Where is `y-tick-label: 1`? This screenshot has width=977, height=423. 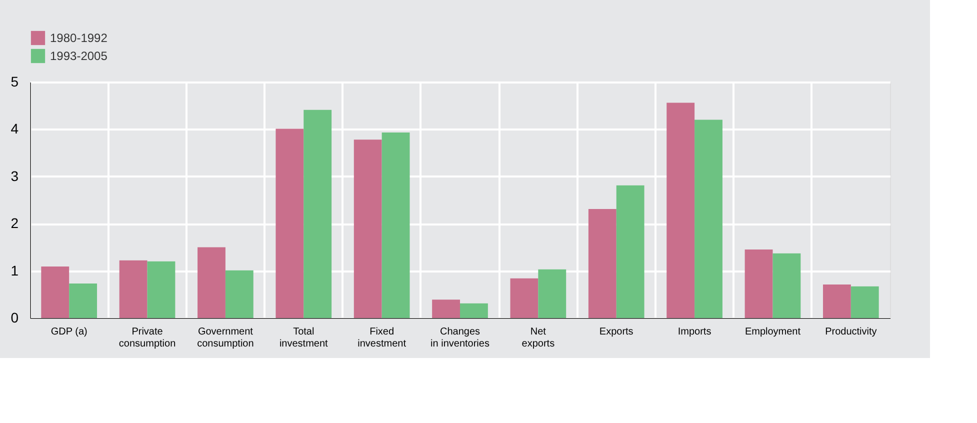
y-tick-label: 1 is located at coordinates (14, 270).